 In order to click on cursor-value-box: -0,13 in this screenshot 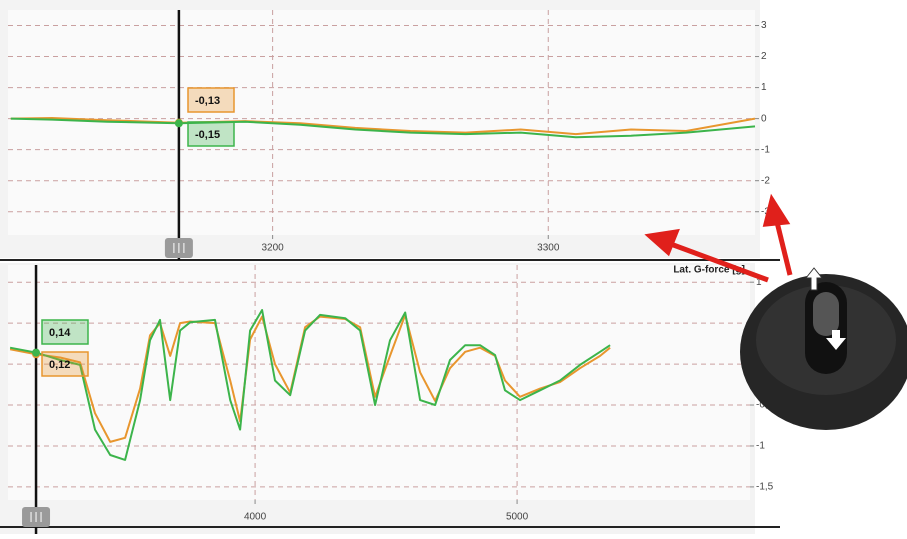, I will do `click(211, 100)`.